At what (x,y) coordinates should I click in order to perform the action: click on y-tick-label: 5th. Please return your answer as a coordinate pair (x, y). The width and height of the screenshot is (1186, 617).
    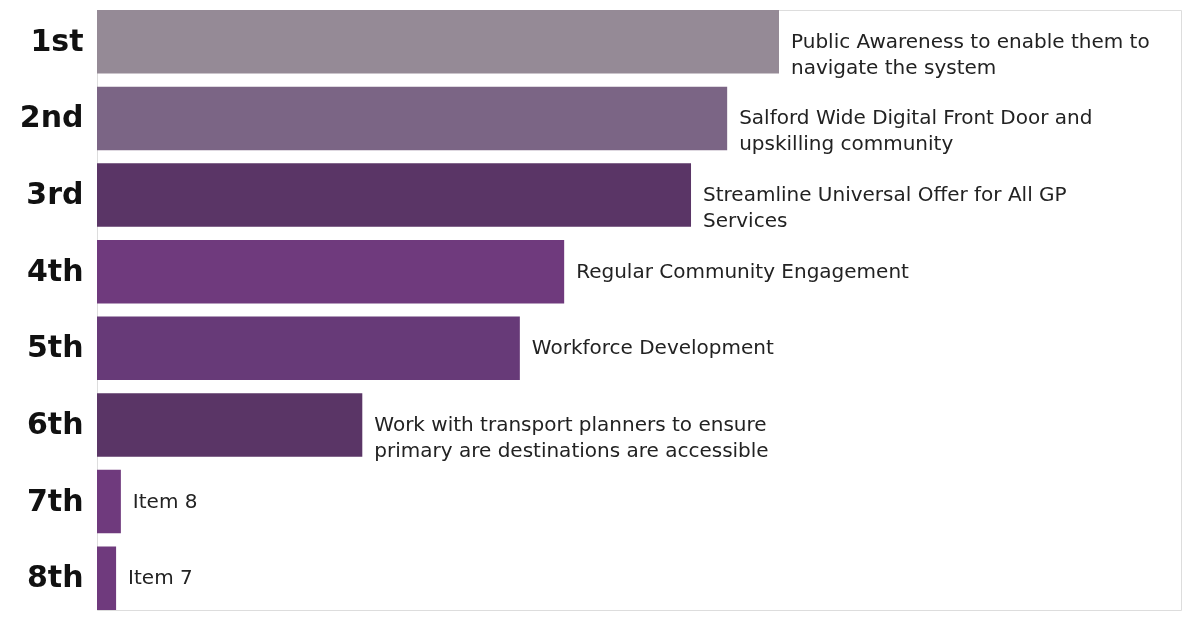
    Looking at the image, I should click on (55, 347).